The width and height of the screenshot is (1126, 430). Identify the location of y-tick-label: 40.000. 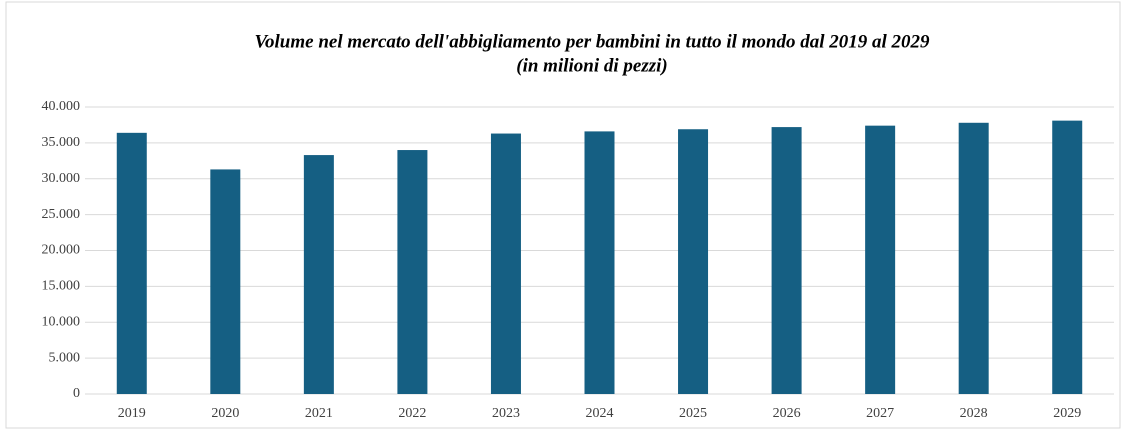
(61, 106).